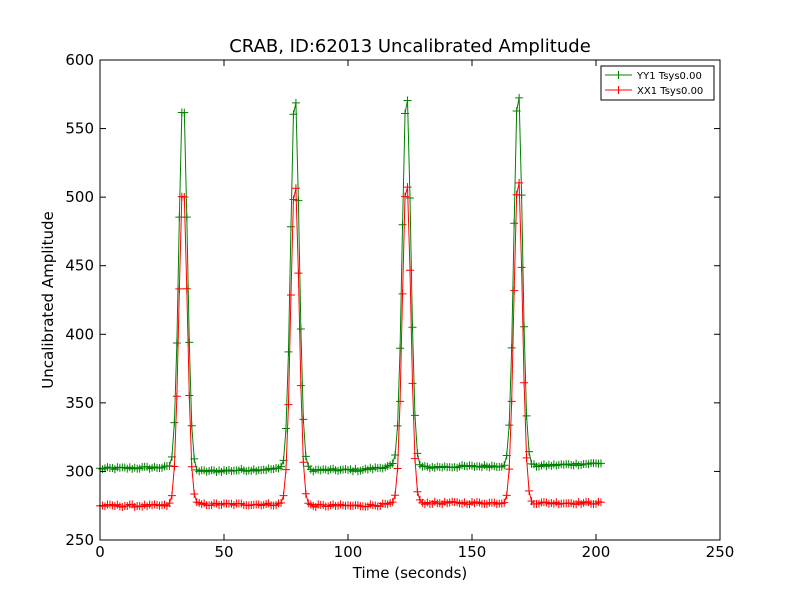  Describe the element at coordinates (79, 540) in the screenshot. I see `y-tick-label: 250` at that location.